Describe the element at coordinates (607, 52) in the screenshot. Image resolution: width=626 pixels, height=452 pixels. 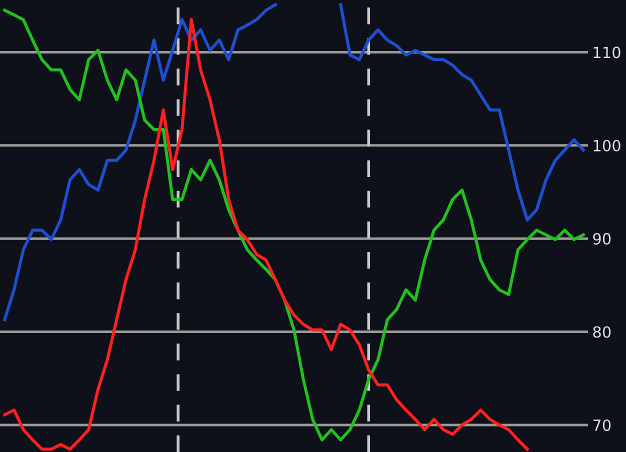
I see `y-tick-label: 110` at that location.